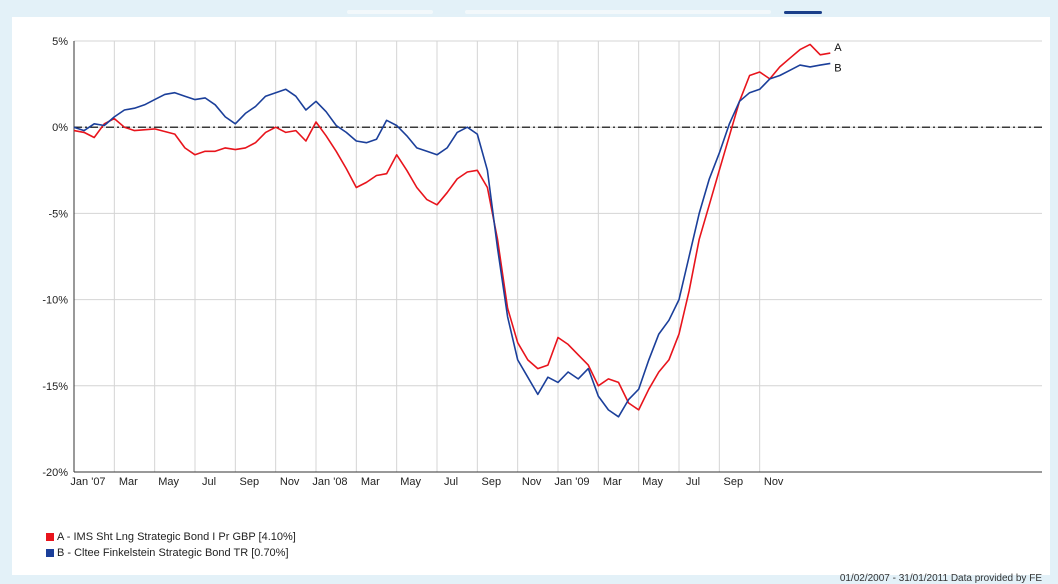 Image resolution: width=1058 pixels, height=584 pixels. Describe the element at coordinates (838, 48) in the screenshot. I see `series-end-label-a: A` at that location.